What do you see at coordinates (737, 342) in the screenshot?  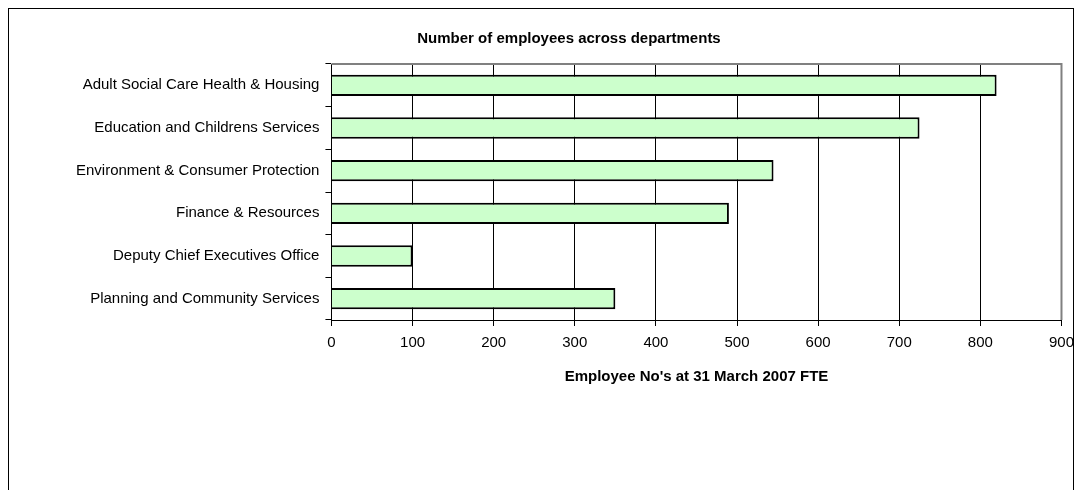 I see `x-tick-label: 500` at bounding box center [737, 342].